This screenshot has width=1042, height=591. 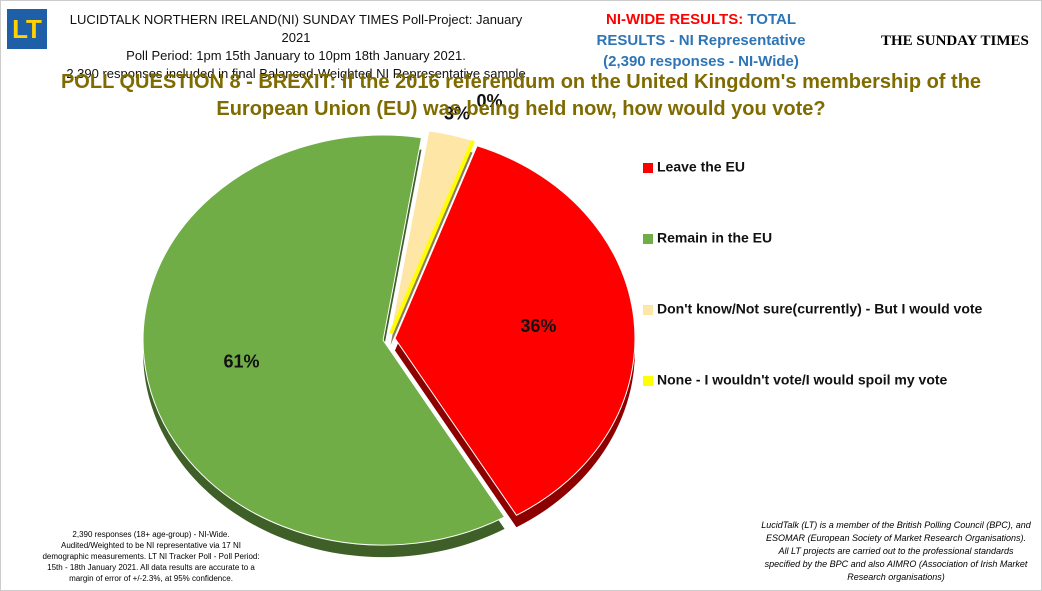 What do you see at coordinates (27, 29) in the screenshot?
I see `logo: LT` at bounding box center [27, 29].